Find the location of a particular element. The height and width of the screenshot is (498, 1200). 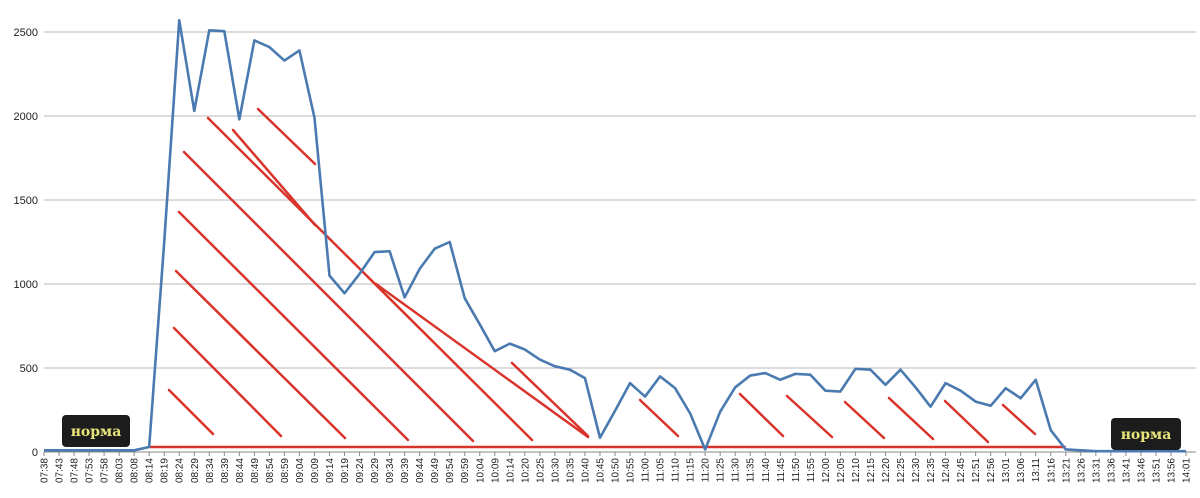

norm-badge-left: норма is located at coordinates (96, 431).